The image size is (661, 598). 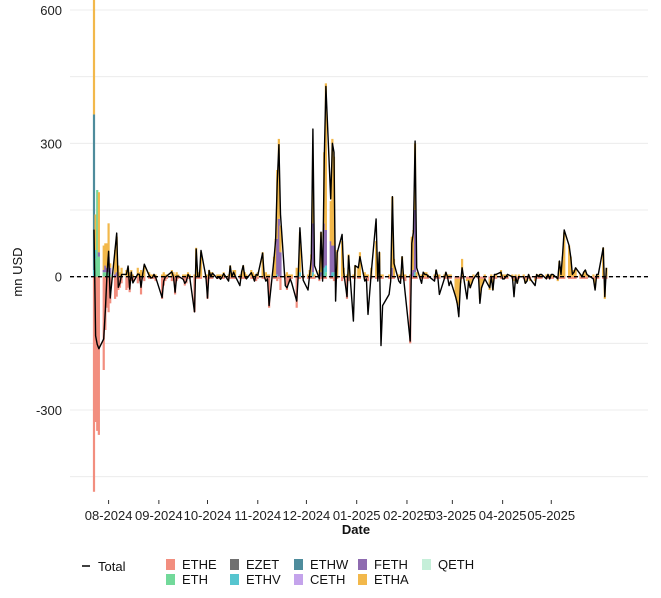 I want to click on legend-swatch-ethw, so click(x=298, y=564).